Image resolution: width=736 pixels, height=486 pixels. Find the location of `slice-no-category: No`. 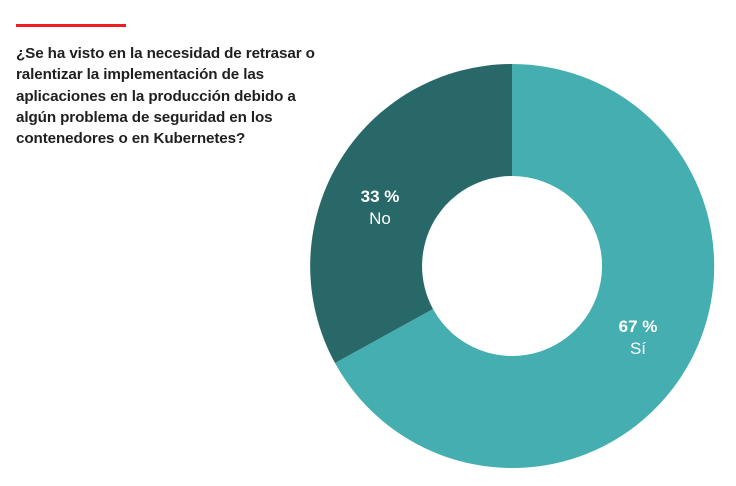

slice-no-category: No is located at coordinates (380, 218).